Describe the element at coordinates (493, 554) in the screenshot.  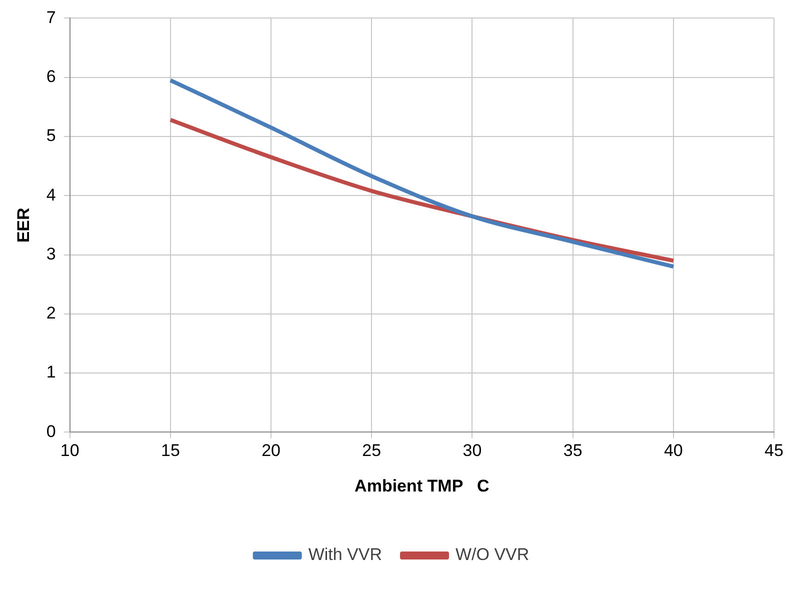
I see `legend-label: W/O VVR` at that location.